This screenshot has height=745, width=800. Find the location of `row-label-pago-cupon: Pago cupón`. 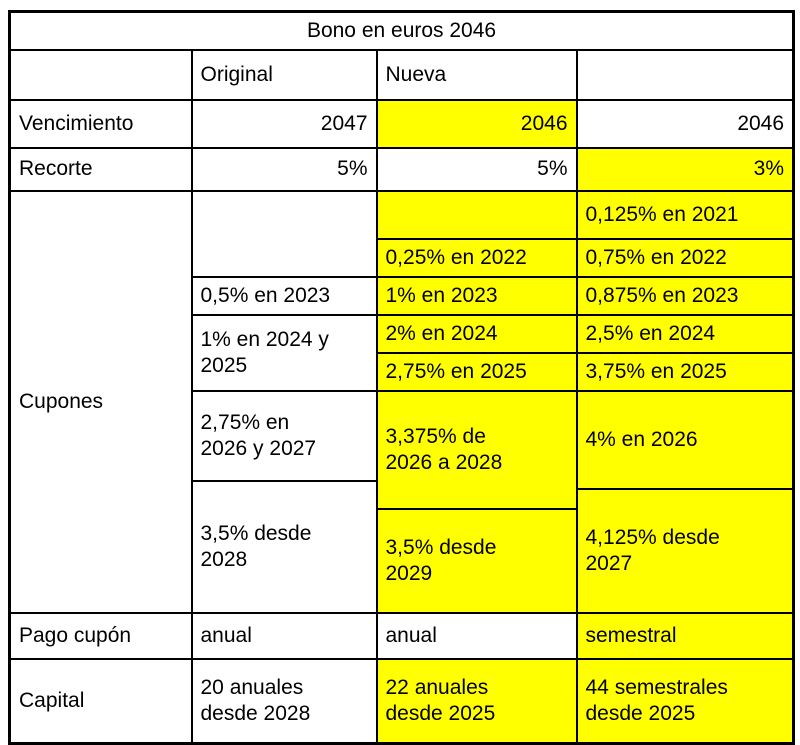

row-label-pago-cupon: Pago cupón is located at coordinates (100, 636).